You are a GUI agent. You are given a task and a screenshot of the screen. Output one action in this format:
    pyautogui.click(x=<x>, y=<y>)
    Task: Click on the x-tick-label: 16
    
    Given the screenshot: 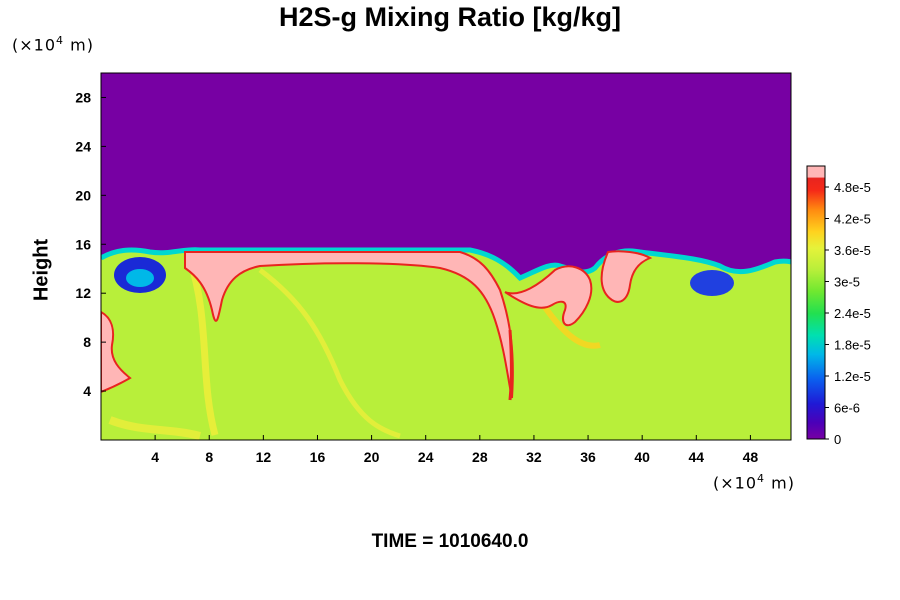 What is the action you would take?
    pyautogui.click(x=318, y=457)
    